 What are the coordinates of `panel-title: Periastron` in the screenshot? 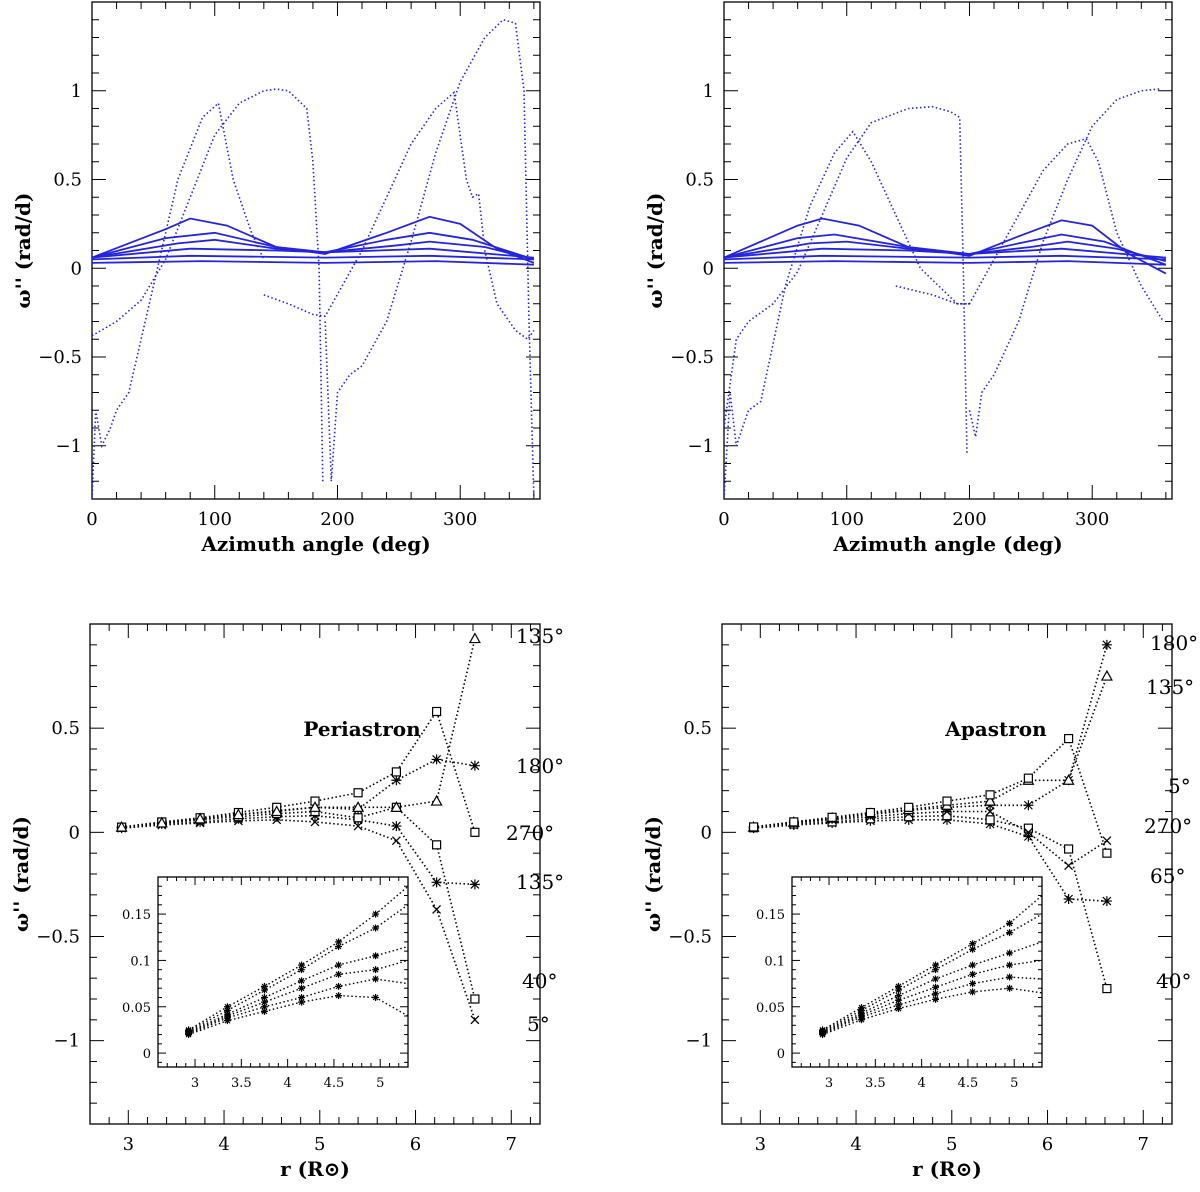 It's located at (362, 729).